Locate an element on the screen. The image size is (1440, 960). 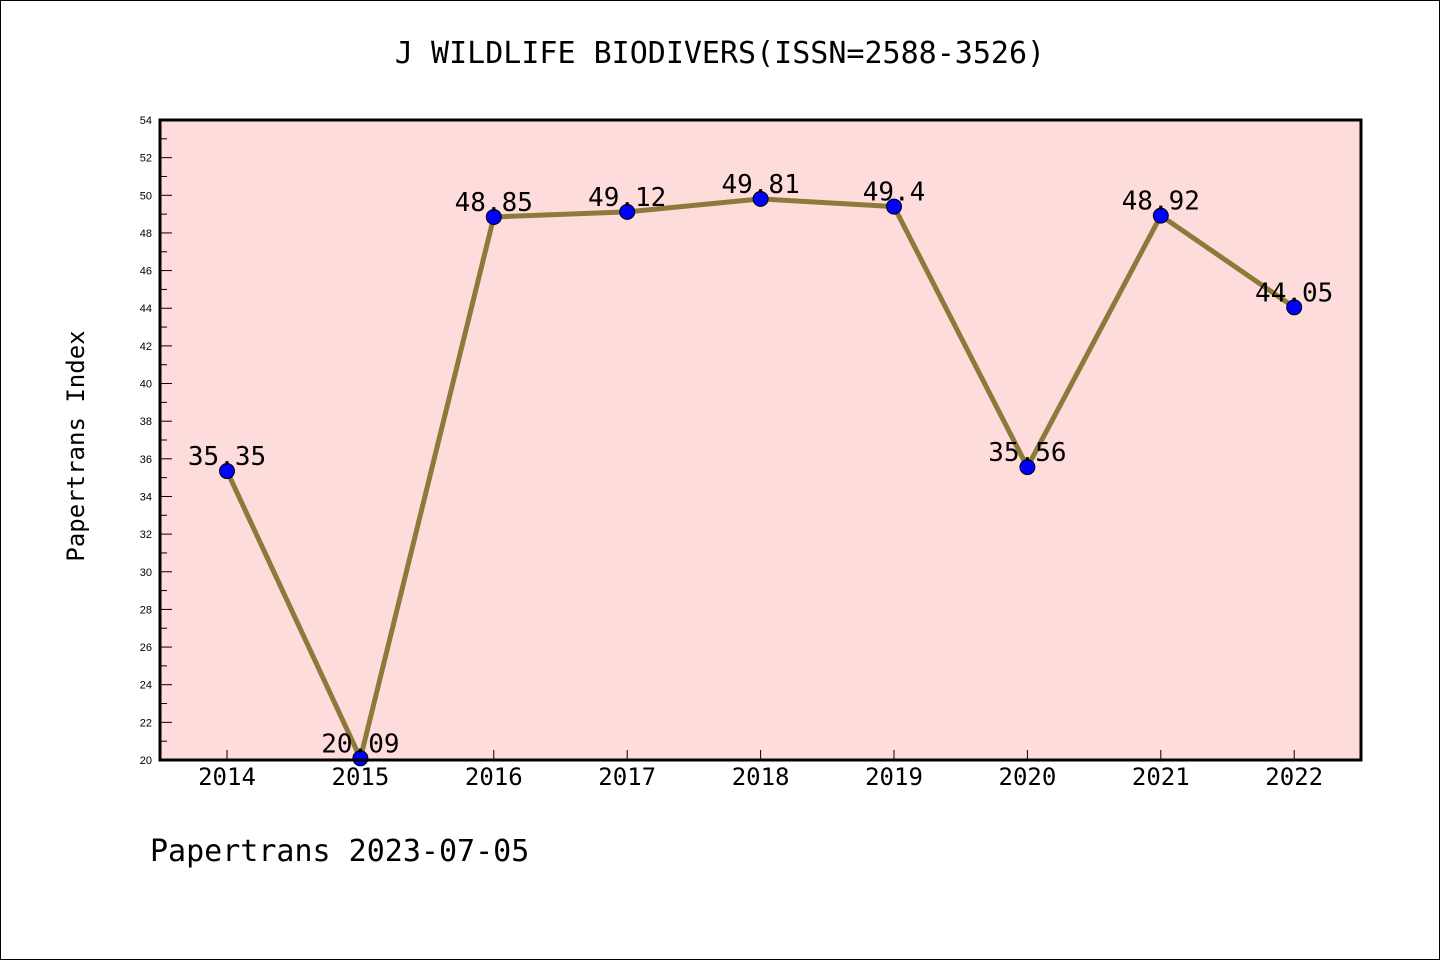
y-tick-label: 40 is located at coordinates (146, 385).